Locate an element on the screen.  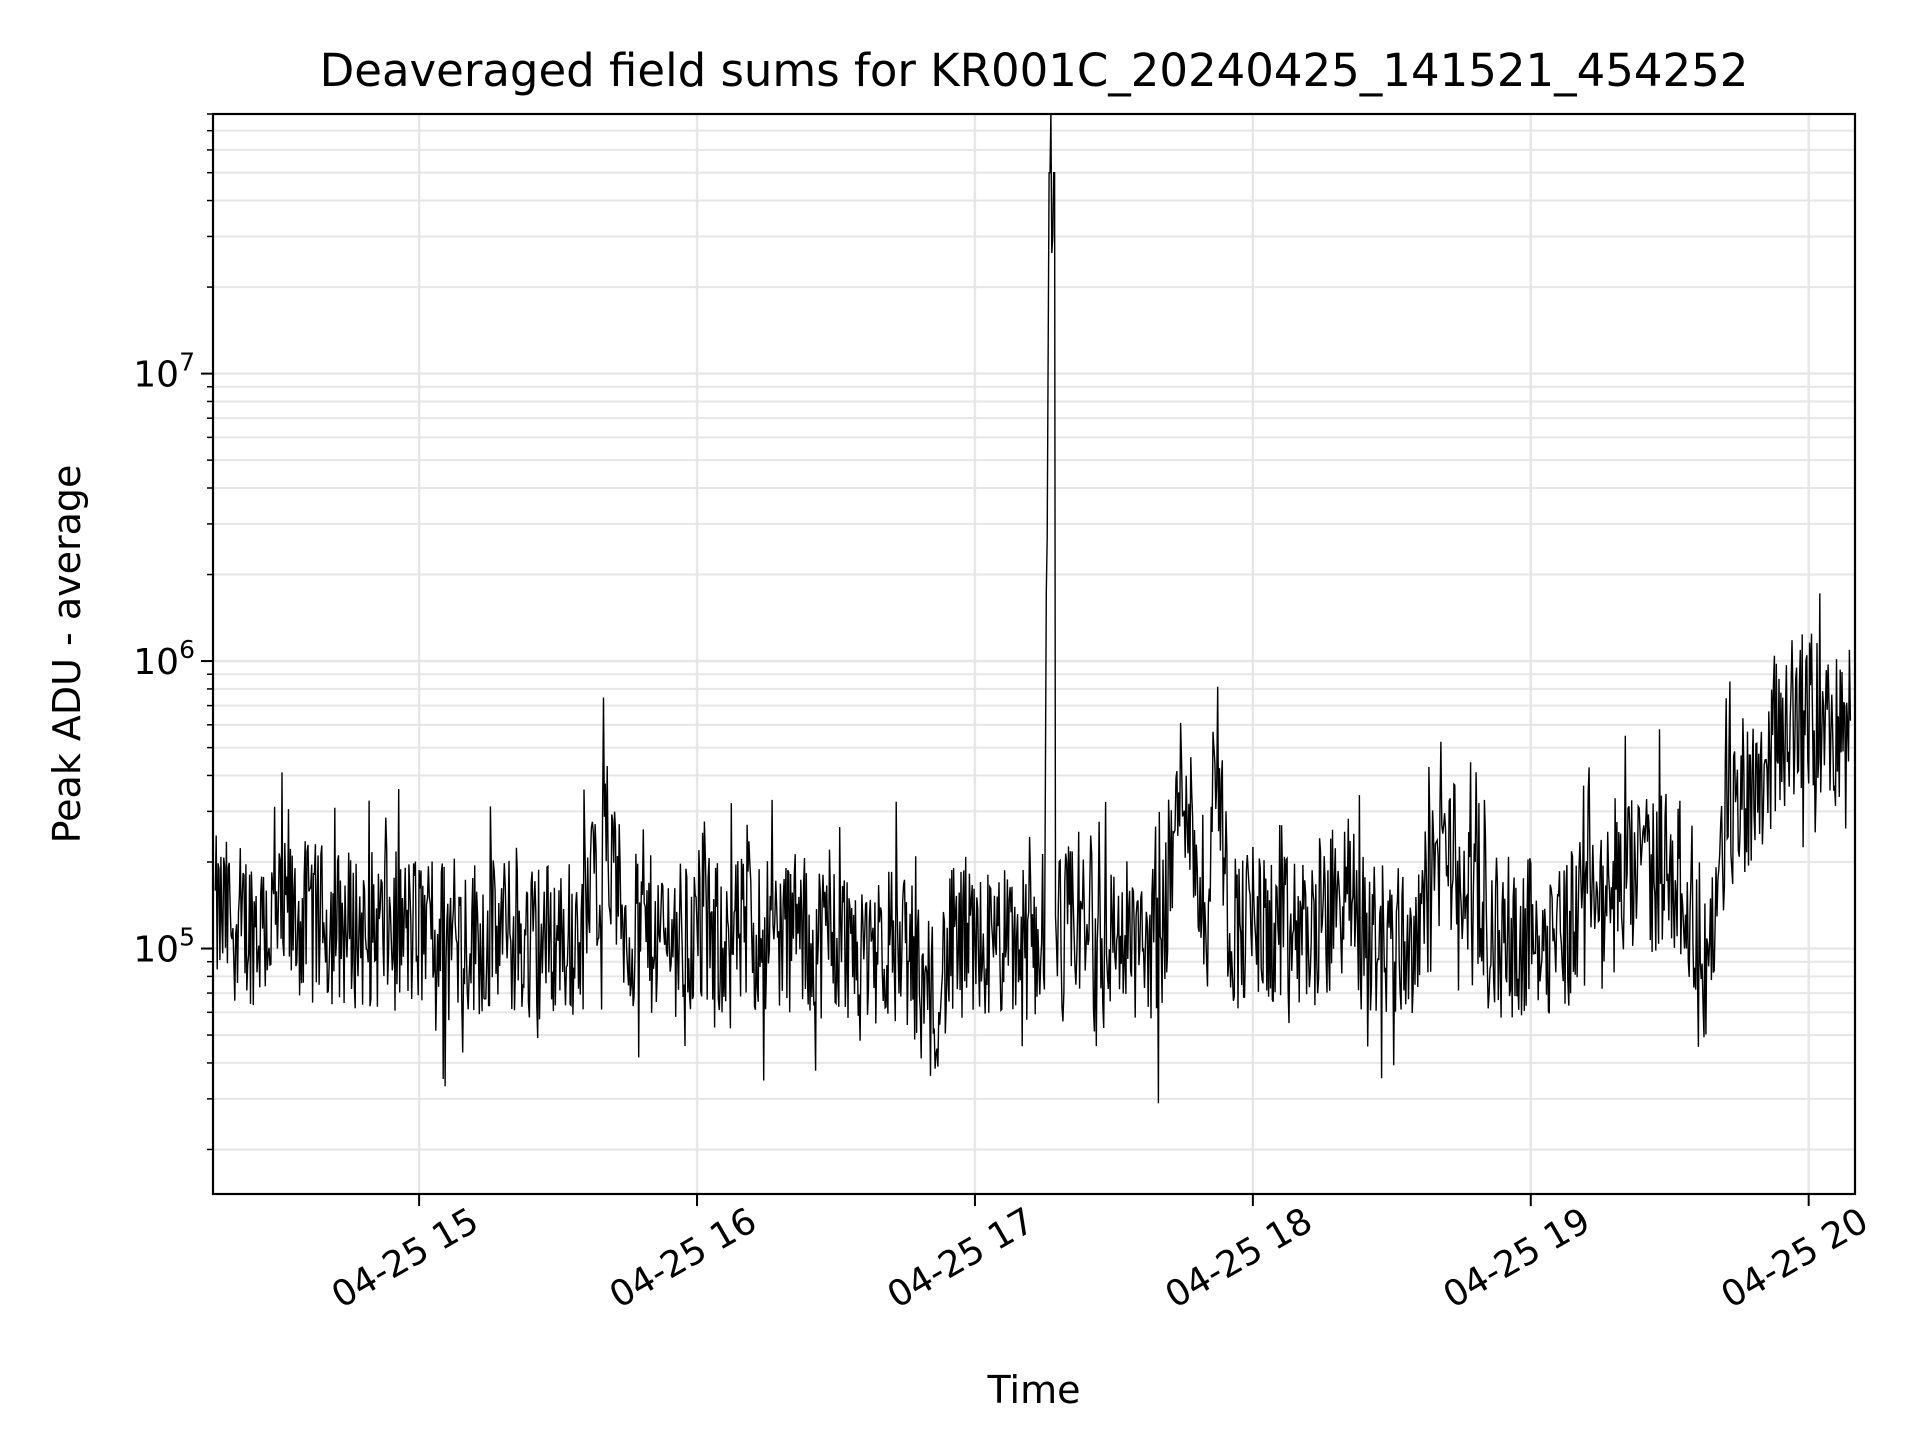
y-axis-ticks: 10⁵ 10⁶ 10⁷ is located at coordinates (173, 632).